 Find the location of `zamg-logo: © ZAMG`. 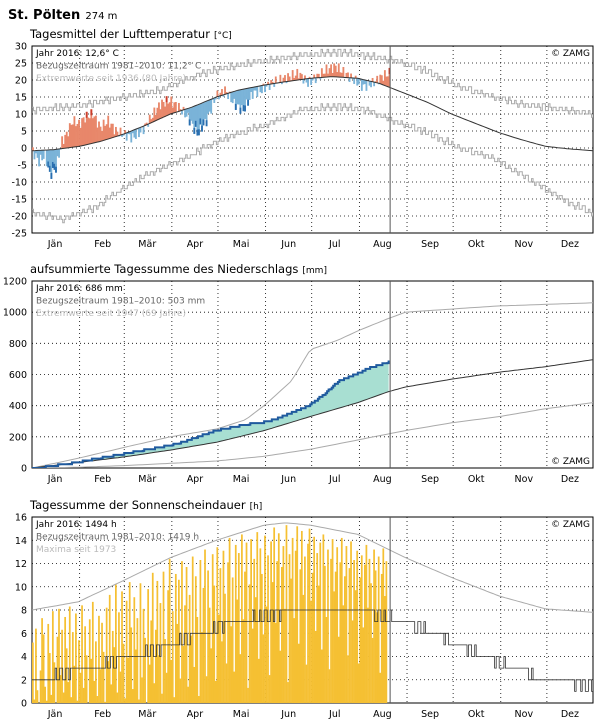

zamg-logo: © ZAMG is located at coordinates (570, 525).